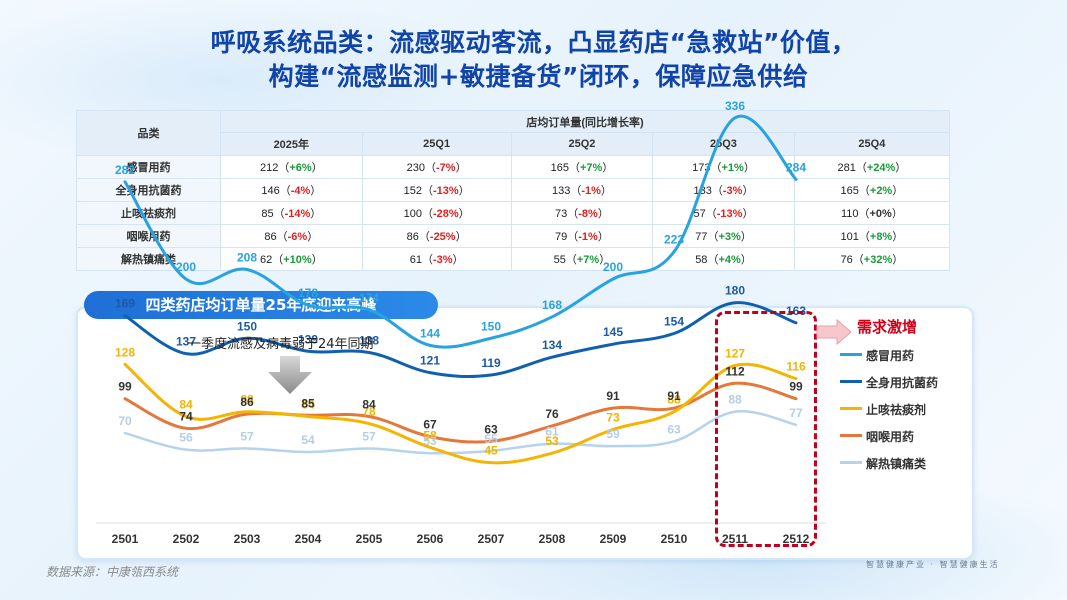 This screenshot has width=1067, height=600. I want to click on cell-value: 133, so click(561, 191).